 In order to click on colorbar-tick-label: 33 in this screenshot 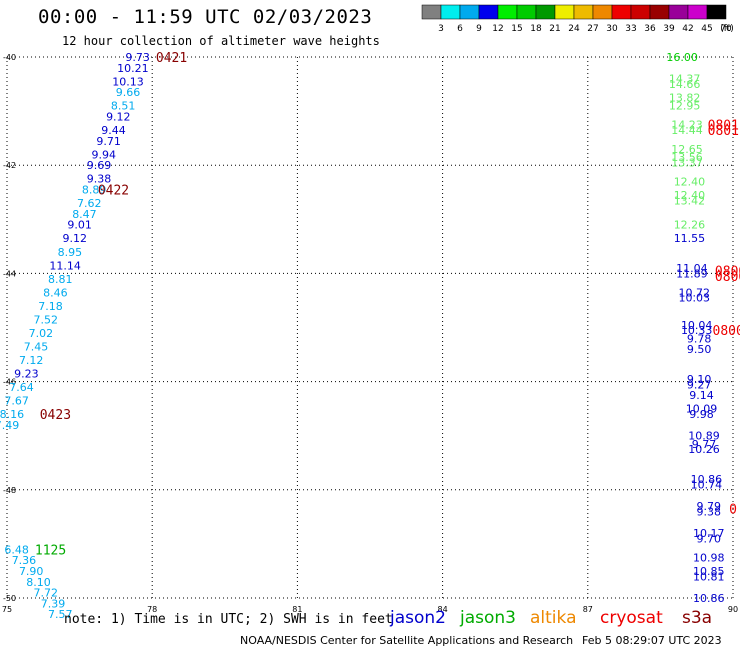, I will do `click(630, 29)`.